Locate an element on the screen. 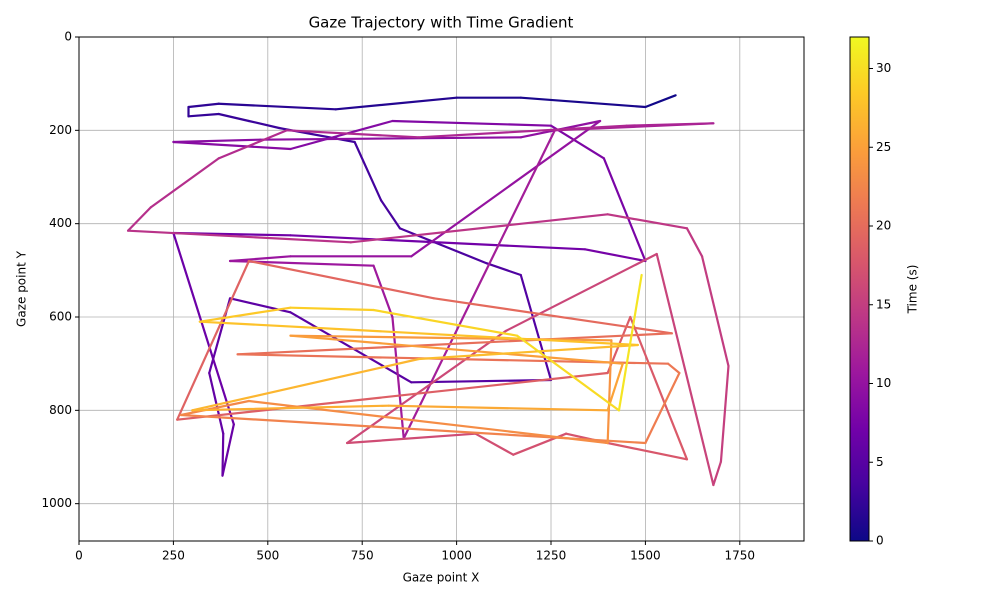  x-tick-label: 1500 is located at coordinates (645, 556).